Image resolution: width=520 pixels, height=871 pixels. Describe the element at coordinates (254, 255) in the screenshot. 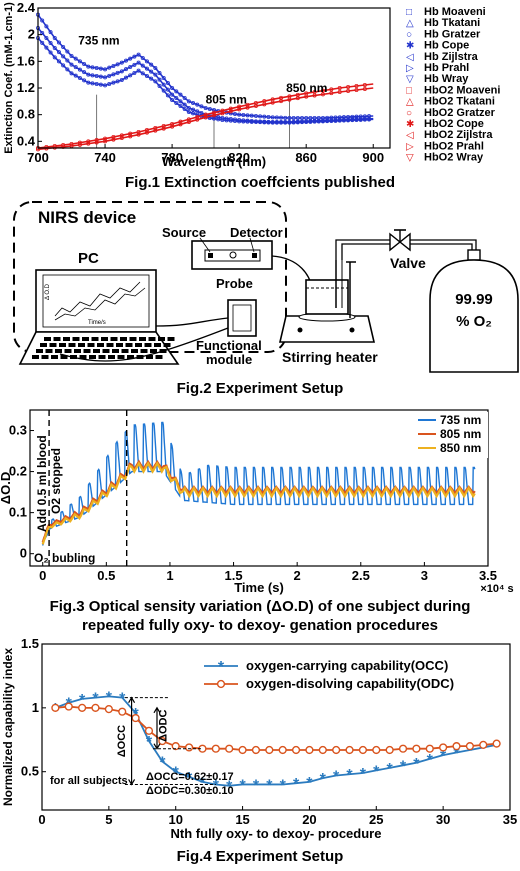

I see `detector-sensor-icon` at that location.